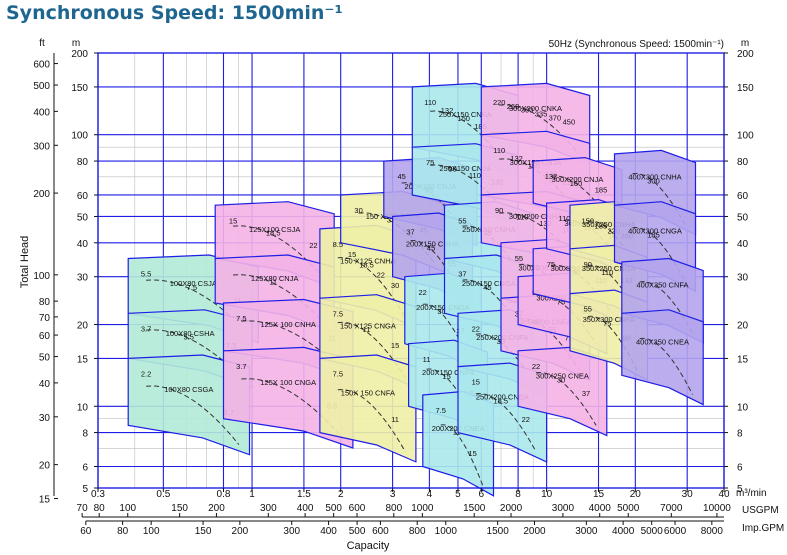 The width and height of the screenshot is (787, 555). What do you see at coordinates (45, 336) in the screenshot?
I see `y-tick-label-ft: 60` at bounding box center [45, 336].